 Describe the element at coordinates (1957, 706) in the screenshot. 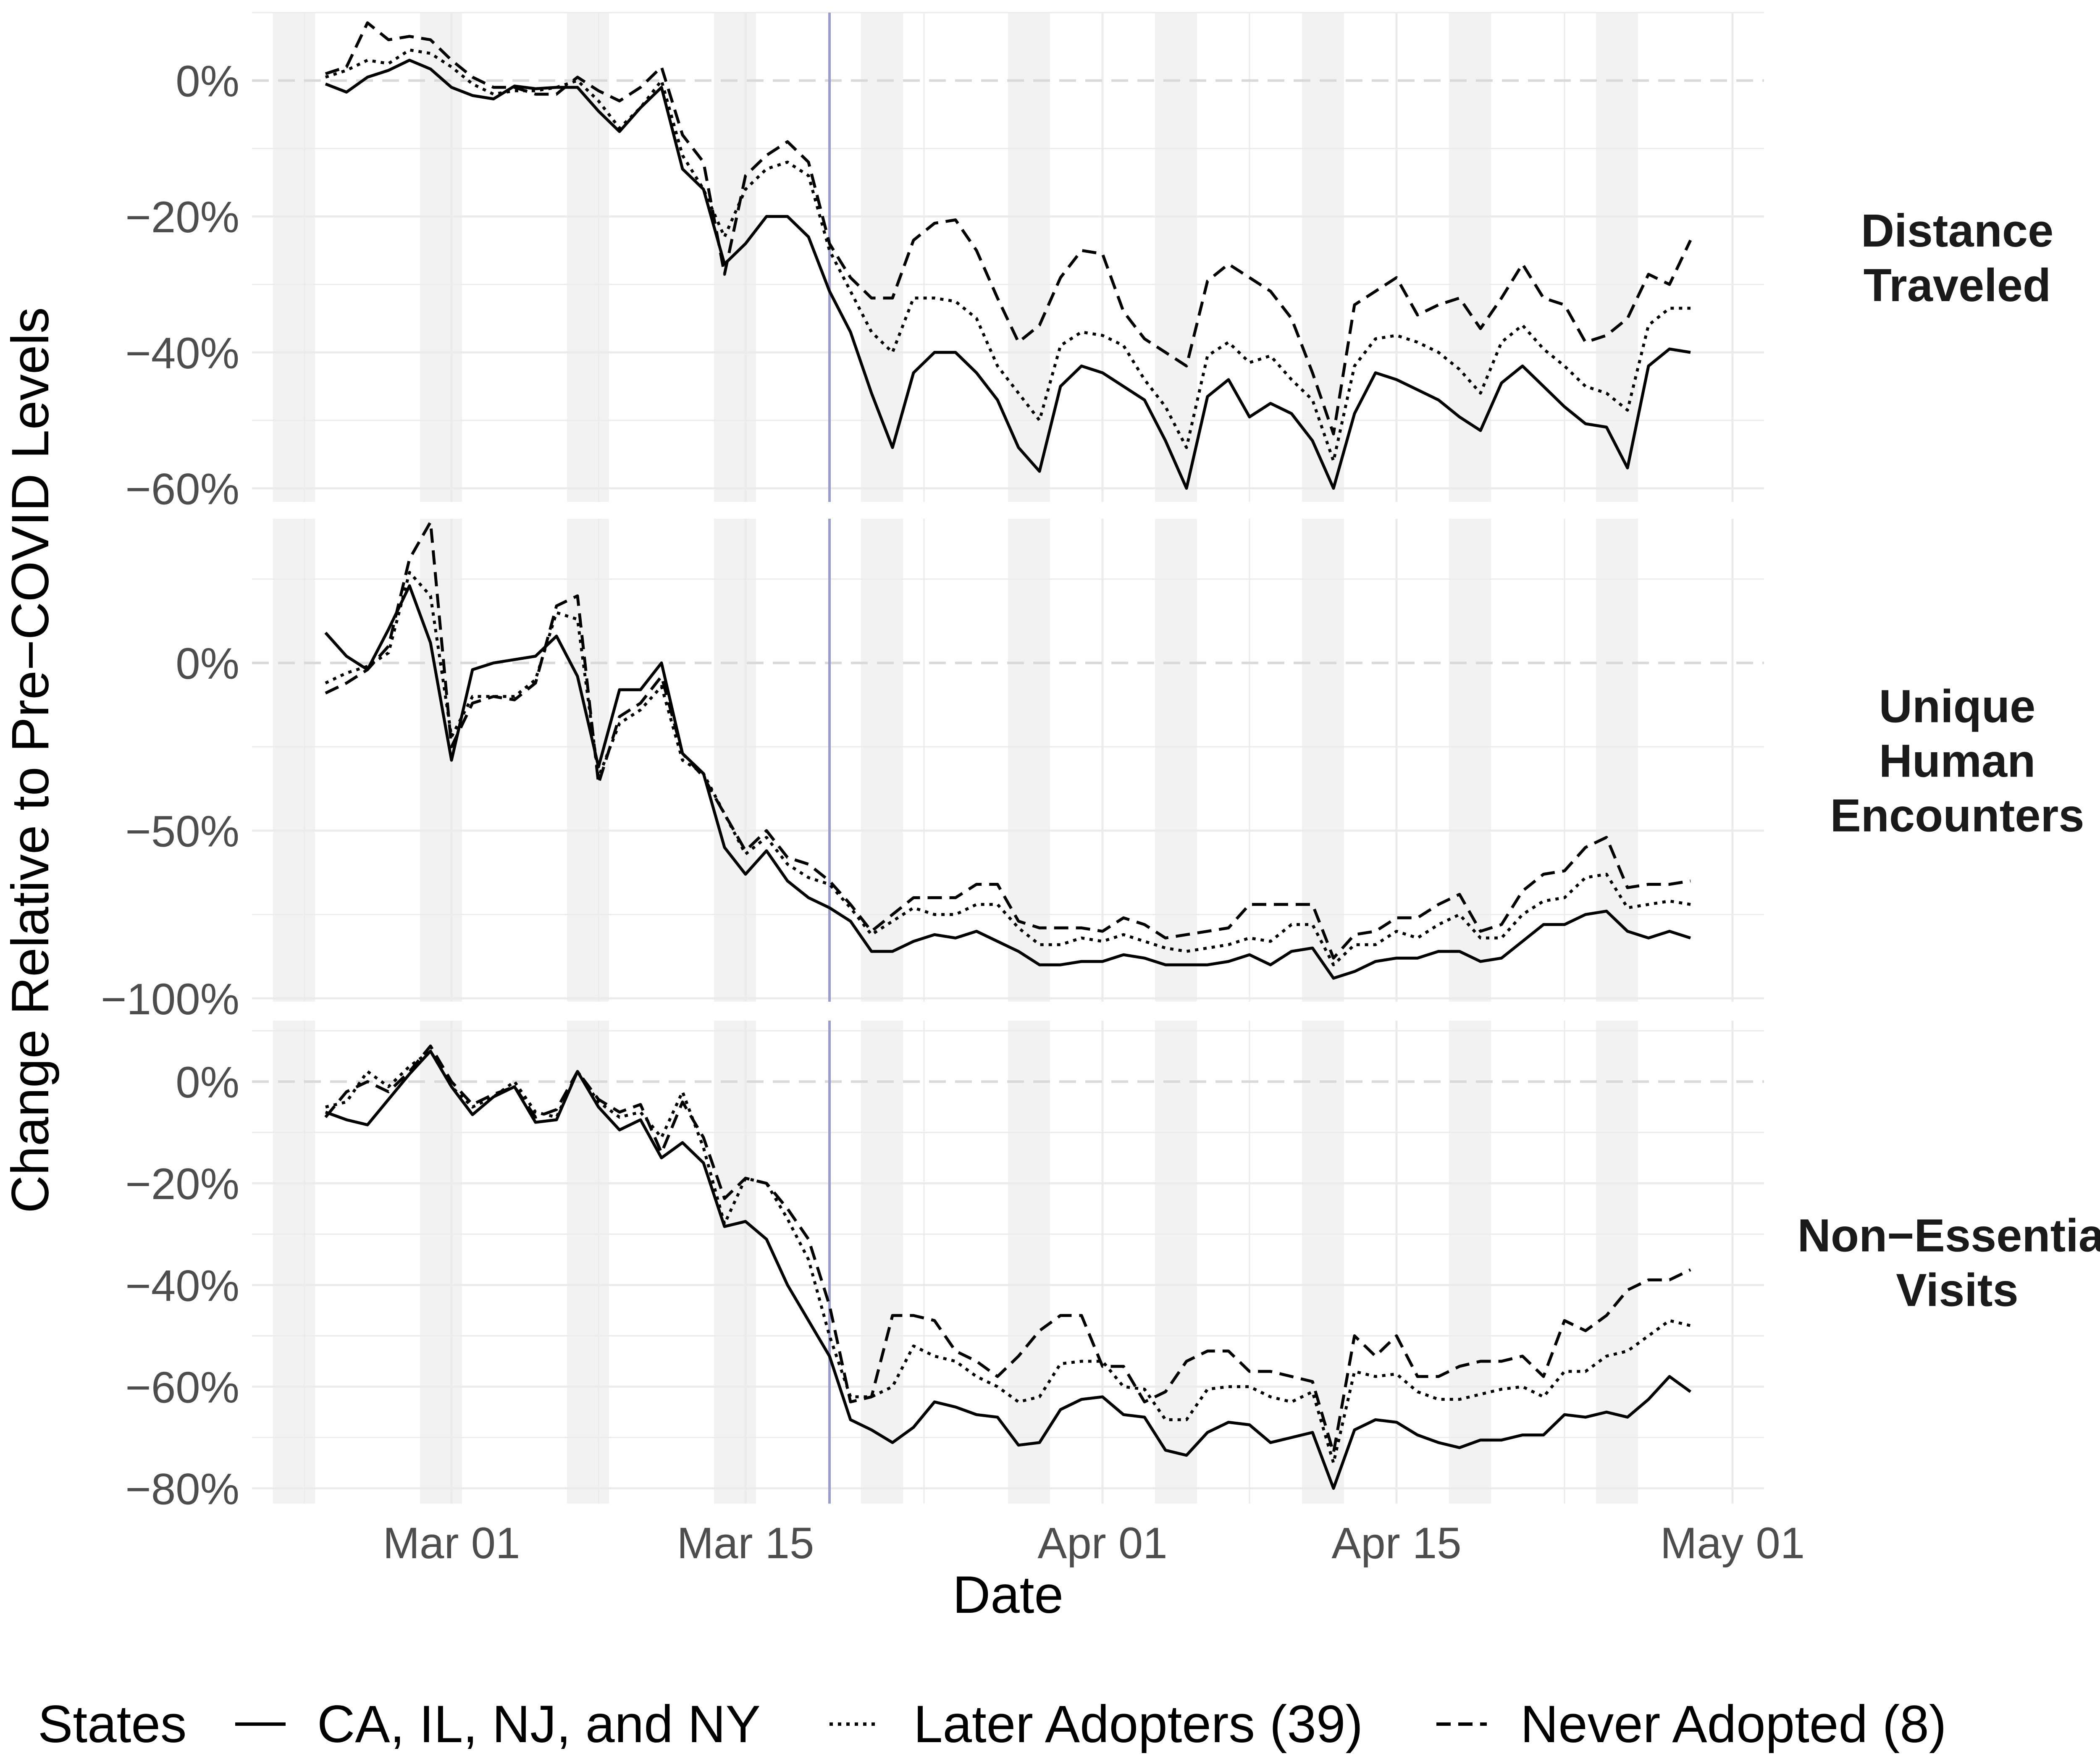

I see `strip-label: Unique` at that location.